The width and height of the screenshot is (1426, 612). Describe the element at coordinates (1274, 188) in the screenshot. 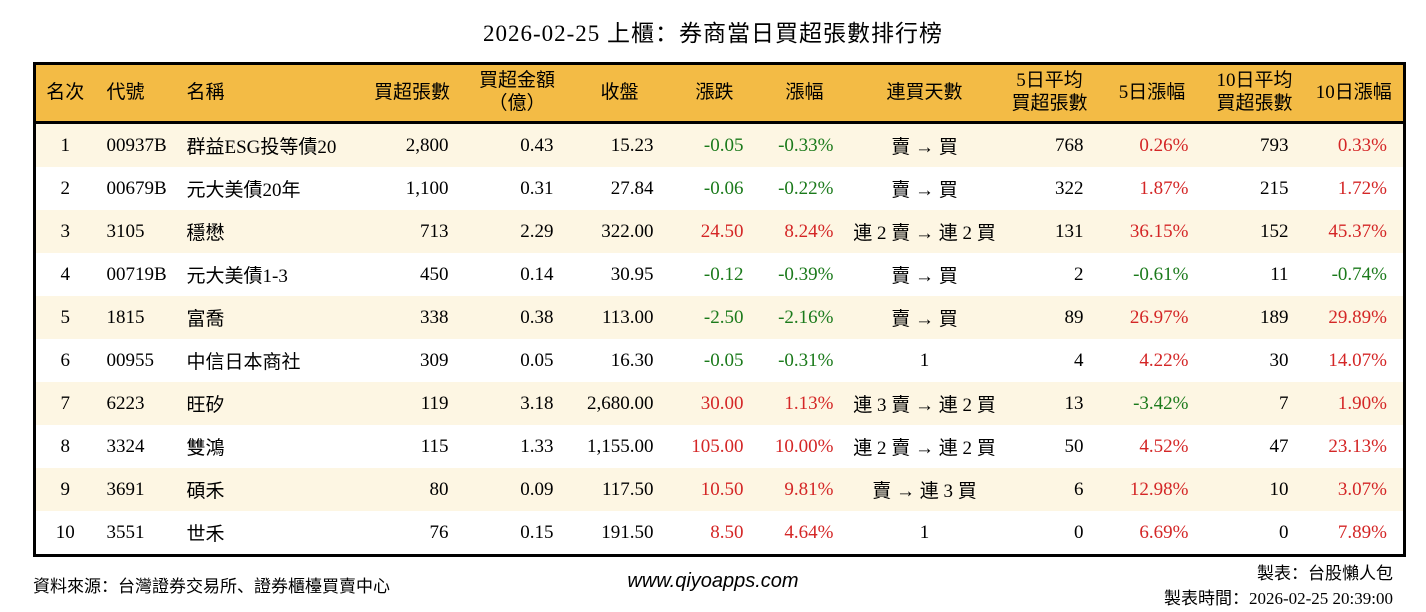

I see `avg10-cell: 215` at that location.